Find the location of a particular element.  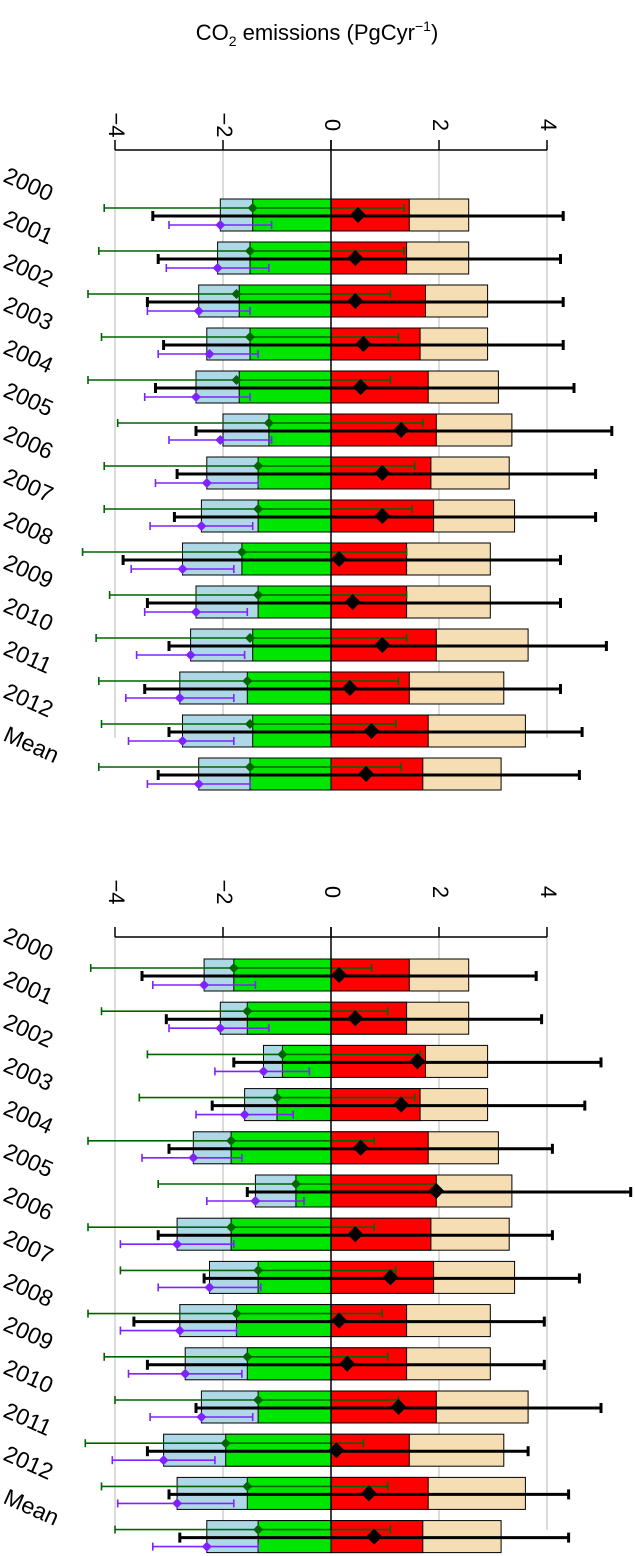

title-subscript: 2 is located at coordinates (233, 41).